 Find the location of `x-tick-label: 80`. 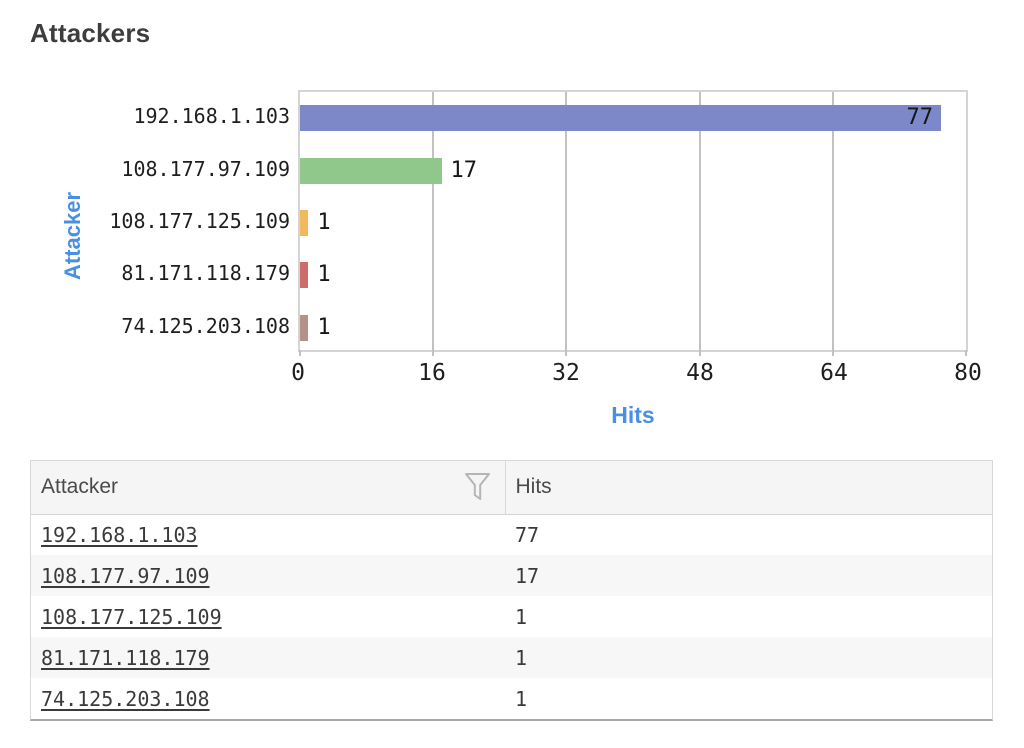

x-tick-label: 80 is located at coordinates (968, 373).